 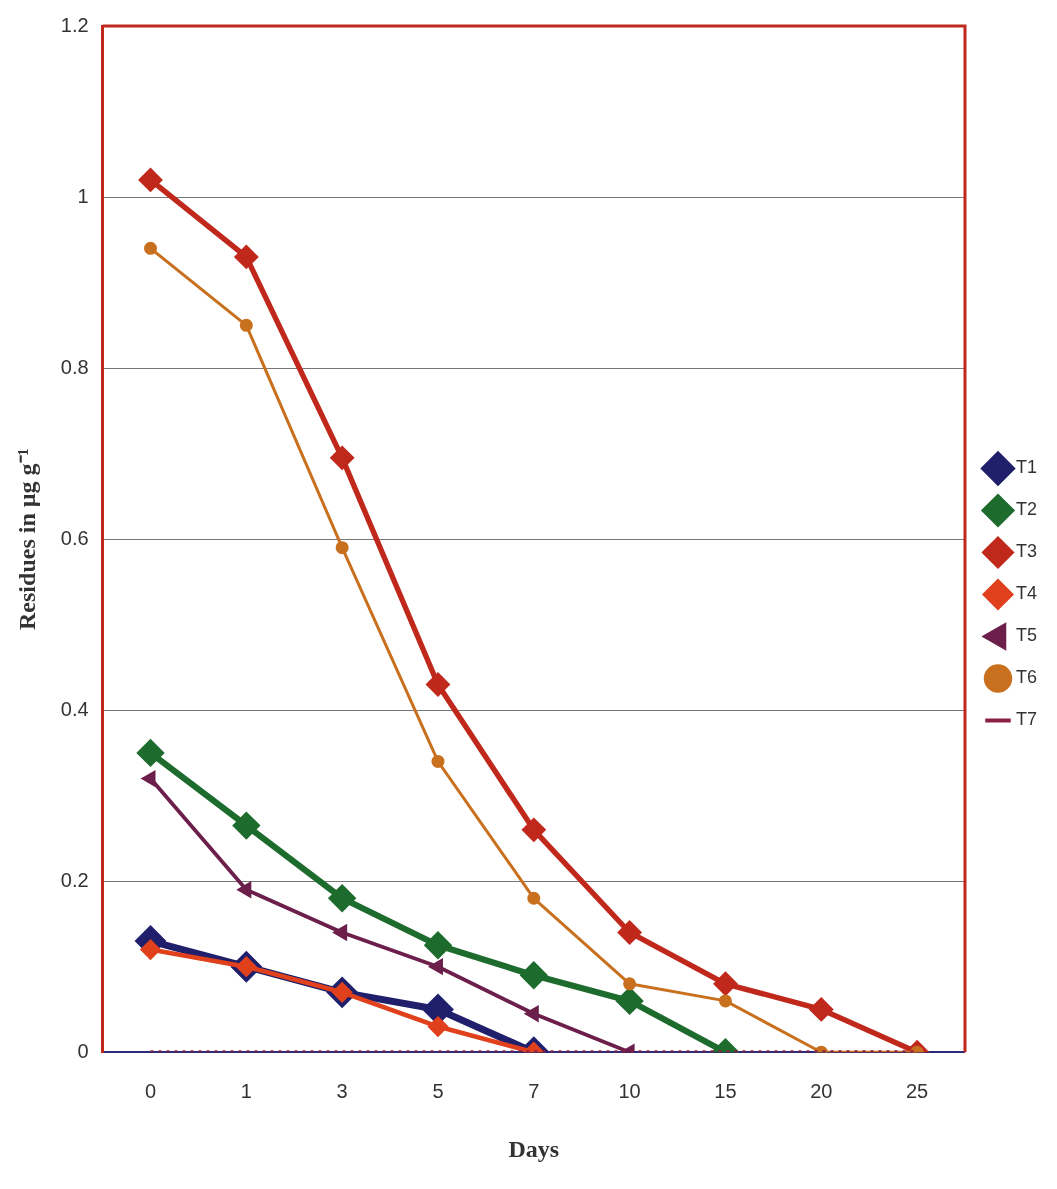 What do you see at coordinates (1026, 467) in the screenshot?
I see `legend-label: T1` at bounding box center [1026, 467].